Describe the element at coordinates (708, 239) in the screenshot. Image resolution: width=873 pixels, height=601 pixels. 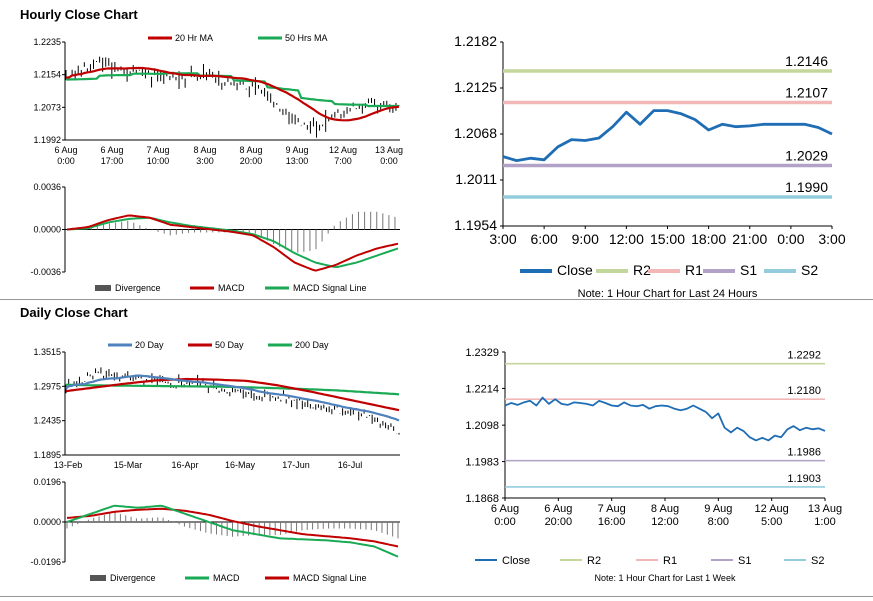
I see `hourly-right-xtick-label: 18:00` at that location.